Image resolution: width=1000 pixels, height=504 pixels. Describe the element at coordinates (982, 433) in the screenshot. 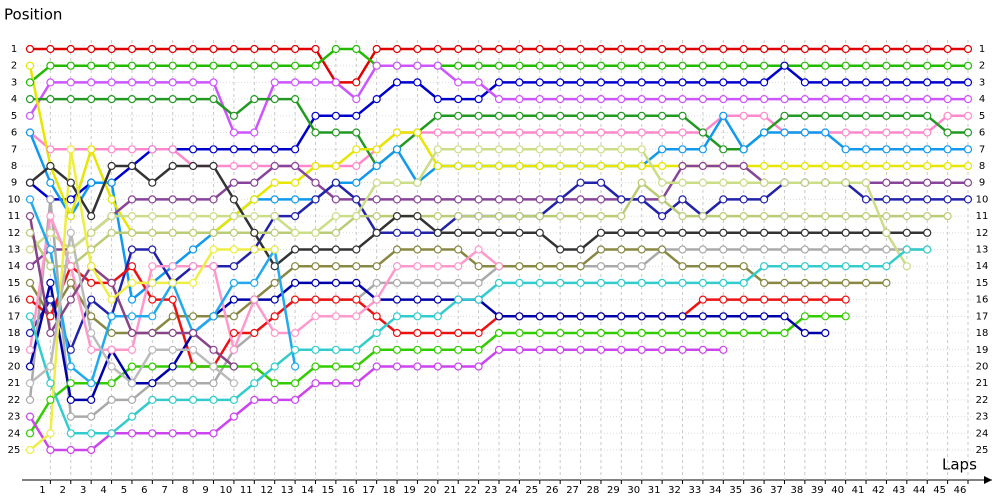

I see `y-tick-label-right: 24` at that location.